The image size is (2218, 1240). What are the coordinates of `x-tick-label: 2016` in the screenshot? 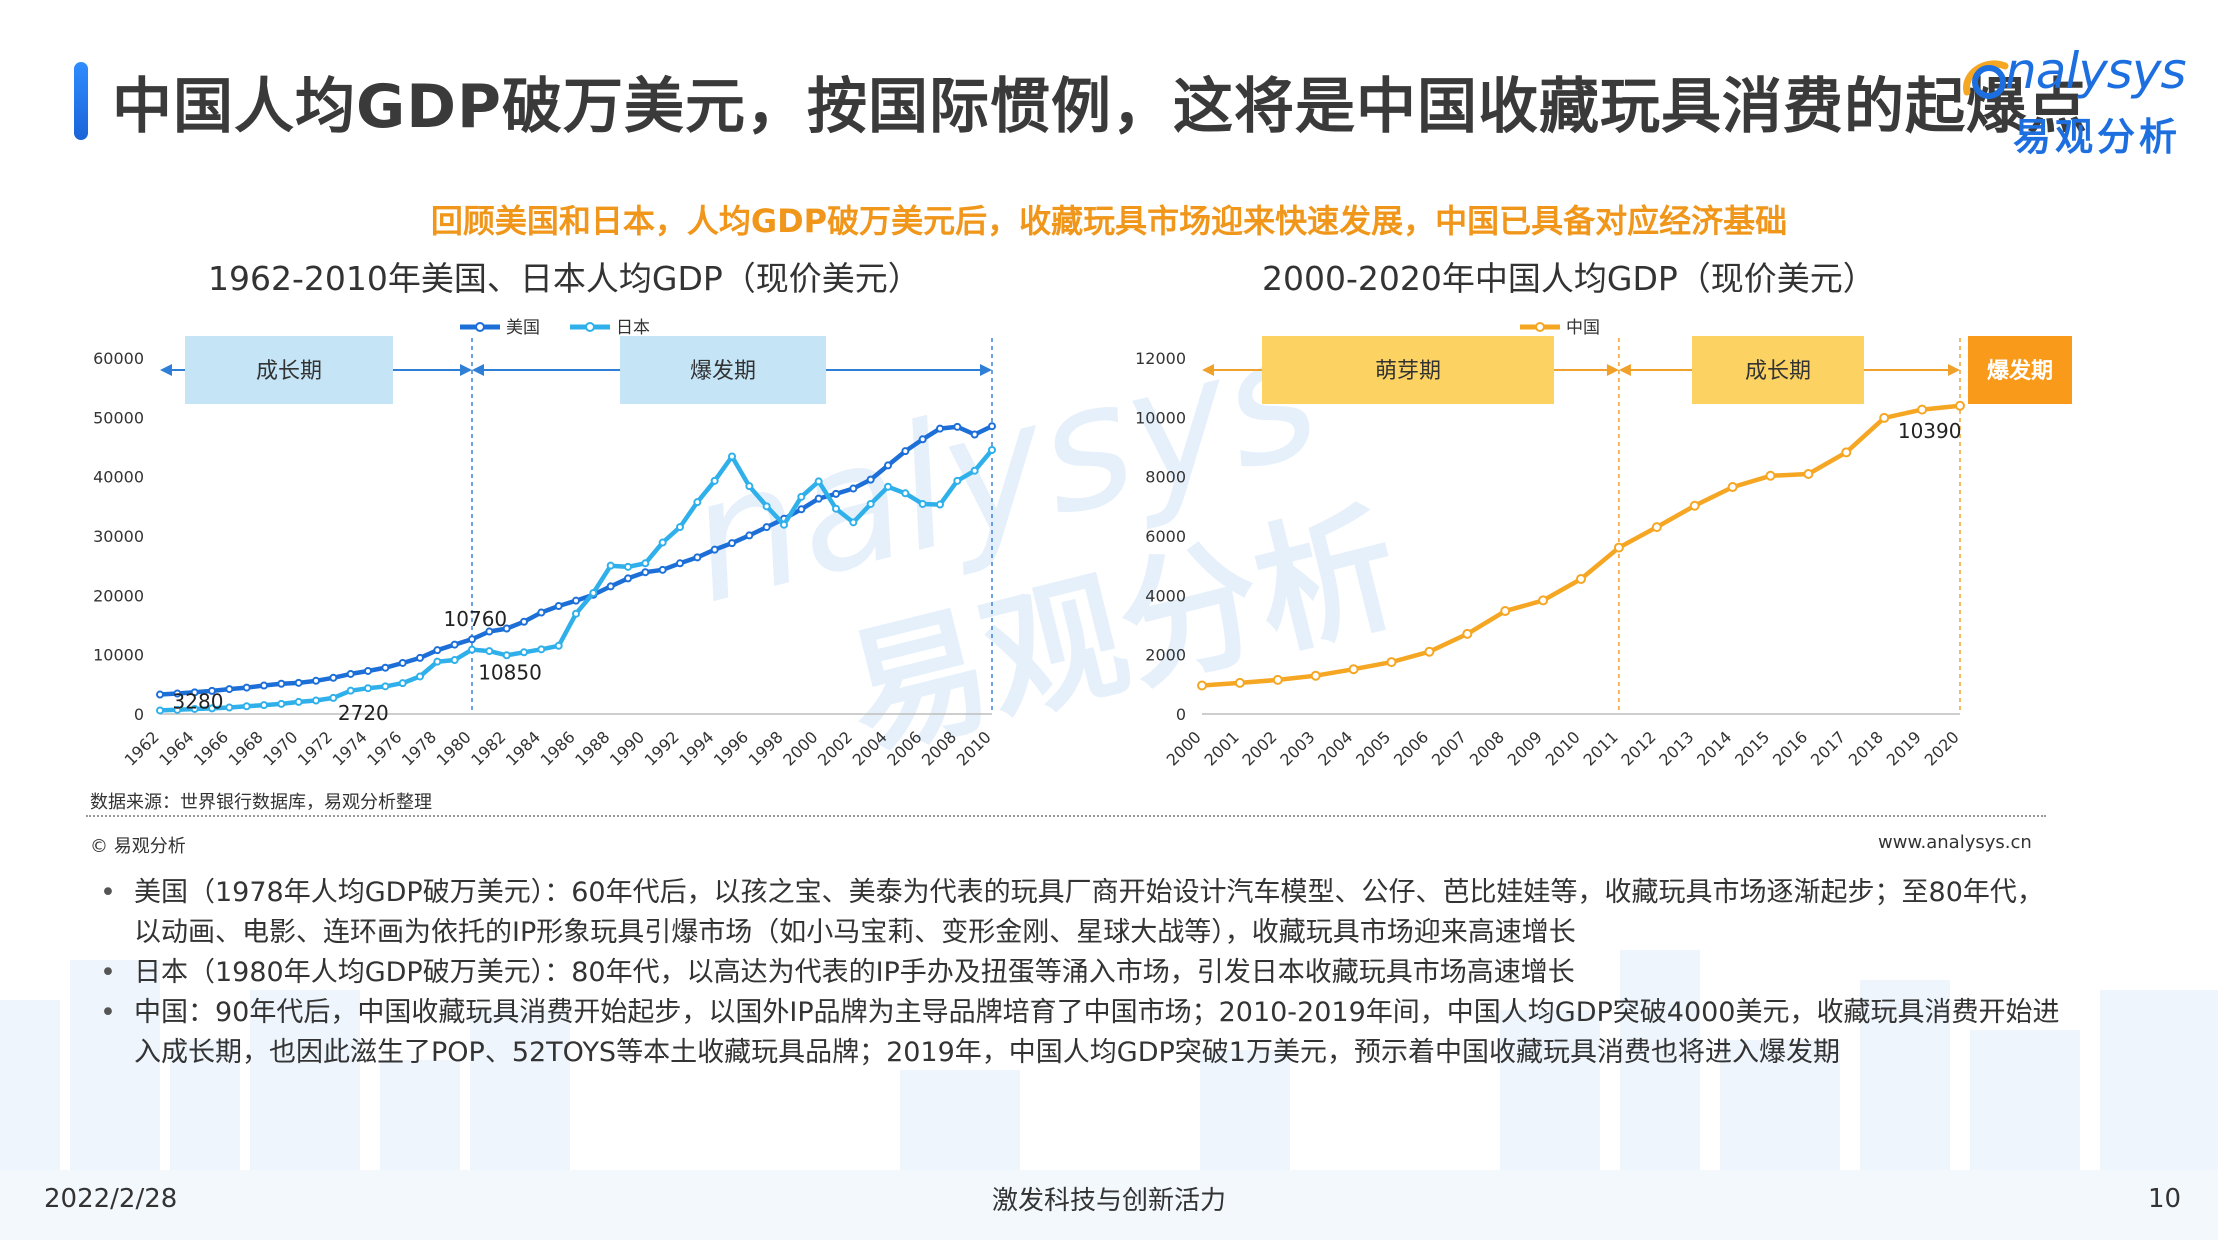 It's located at (1790, 748).